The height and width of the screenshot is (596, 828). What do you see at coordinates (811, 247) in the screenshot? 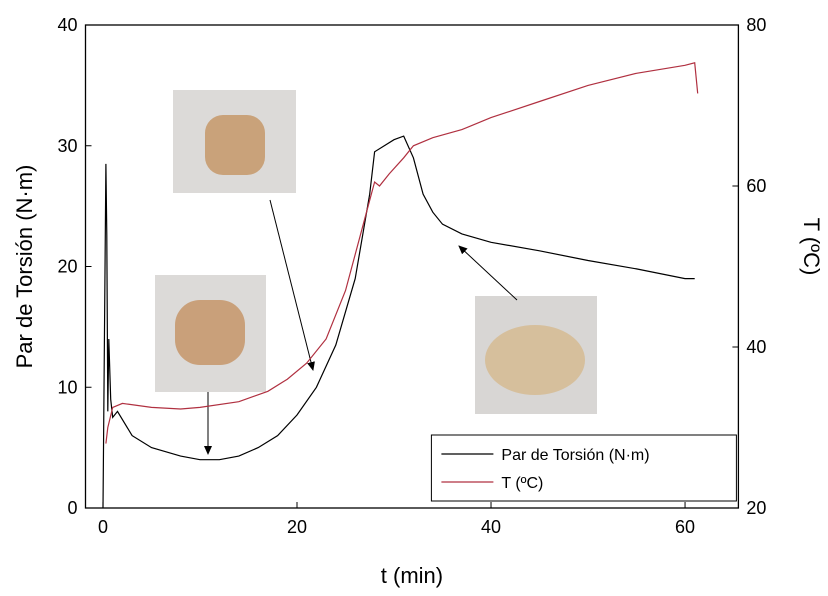
I see `y2-axis-title: T (ºC)` at bounding box center [811, 247].